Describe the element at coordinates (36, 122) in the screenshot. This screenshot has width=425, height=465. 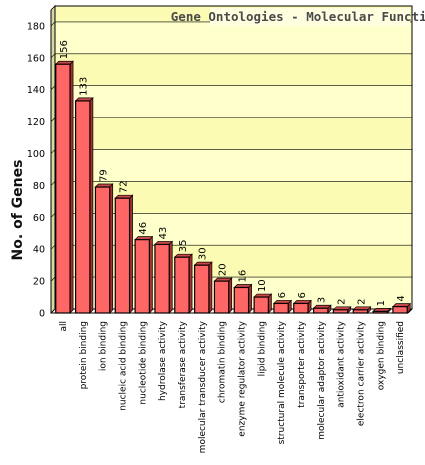
I see `y-tick-label: 120` at that location.